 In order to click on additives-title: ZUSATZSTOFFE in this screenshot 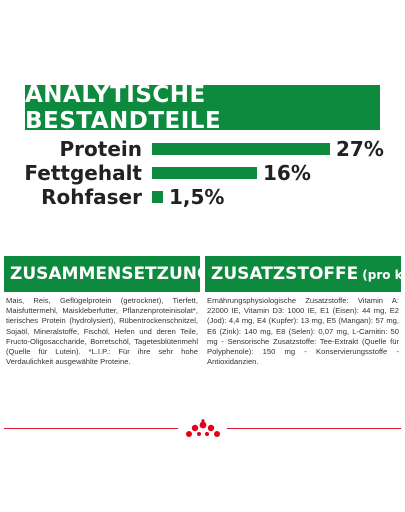, I will do `click(285, 274)`.